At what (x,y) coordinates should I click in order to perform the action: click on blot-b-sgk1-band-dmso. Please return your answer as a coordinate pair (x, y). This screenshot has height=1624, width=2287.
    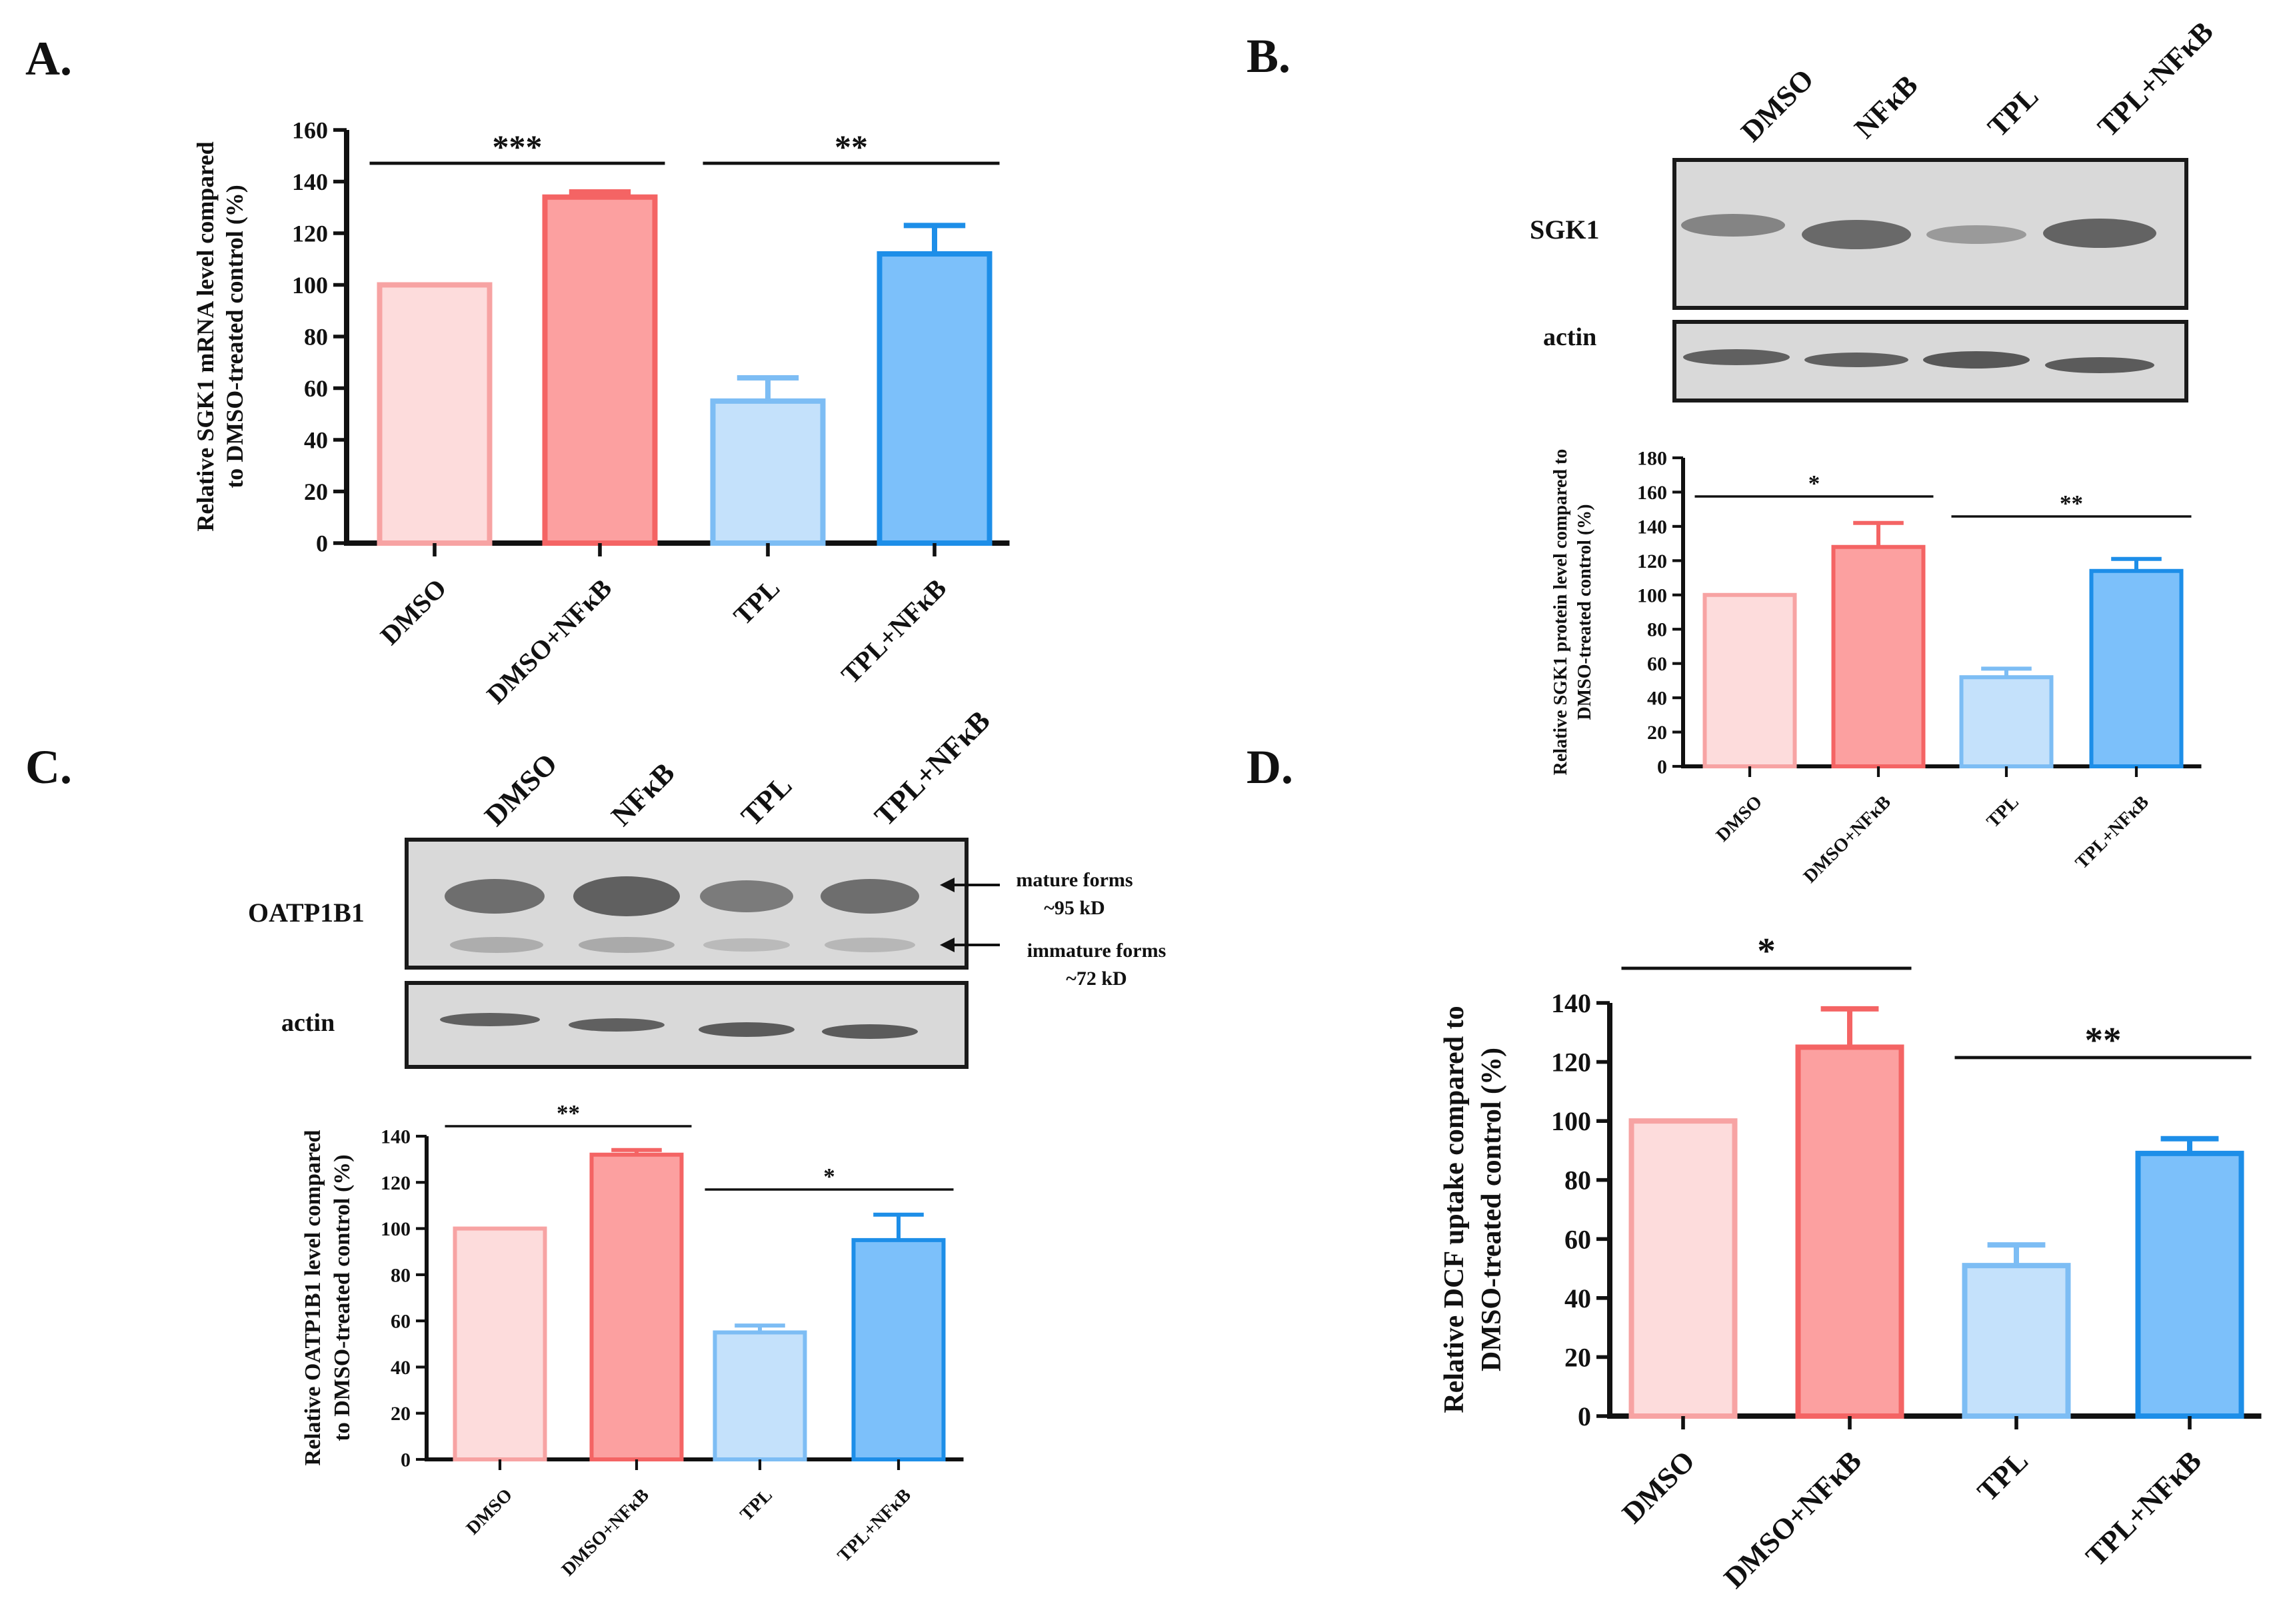
    Looking at the image, I should click on (1733, 225).